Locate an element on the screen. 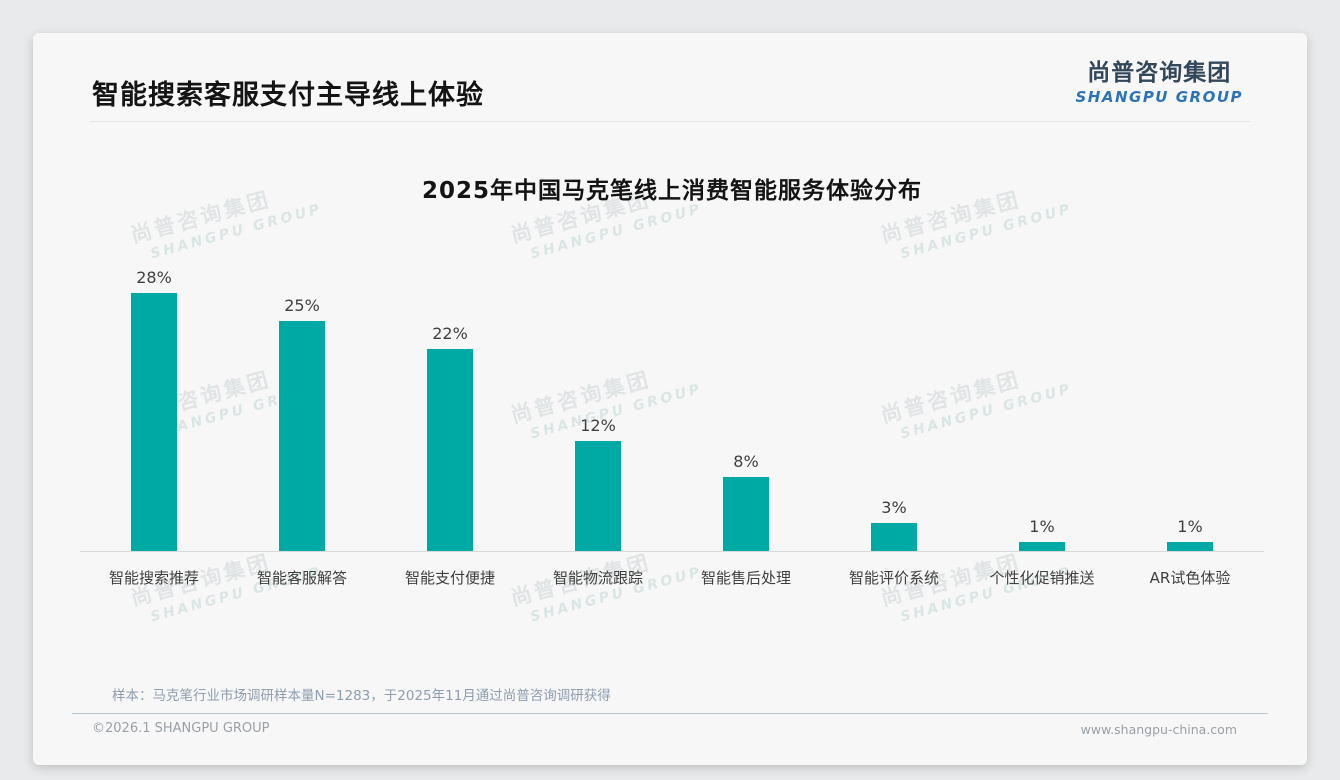  bar-value-label: 3% is located at coordinates (894, 508).